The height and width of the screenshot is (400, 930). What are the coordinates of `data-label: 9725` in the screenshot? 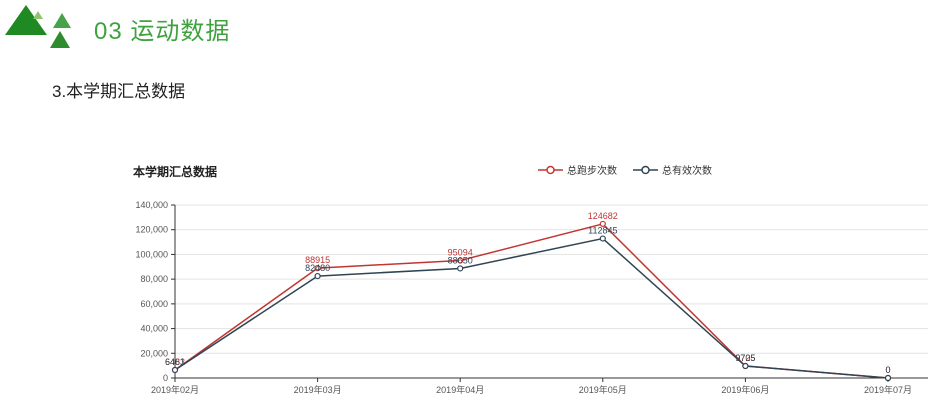 It's located at (745, 358).